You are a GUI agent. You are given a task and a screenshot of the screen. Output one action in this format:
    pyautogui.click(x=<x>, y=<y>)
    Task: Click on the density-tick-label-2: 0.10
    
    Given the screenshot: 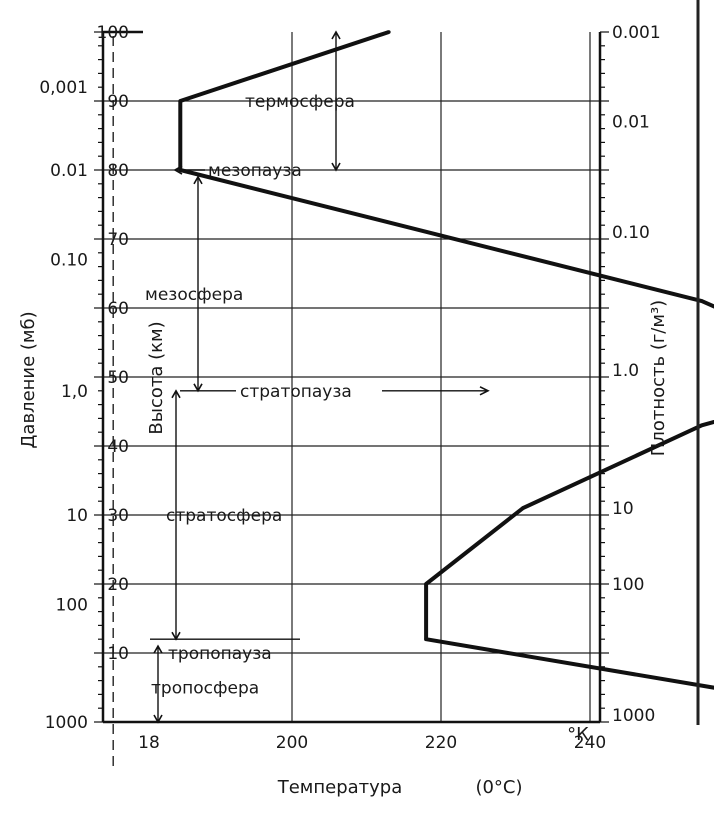 What is the action you would take?
    pyautogui.click(x=631, y=233)
    